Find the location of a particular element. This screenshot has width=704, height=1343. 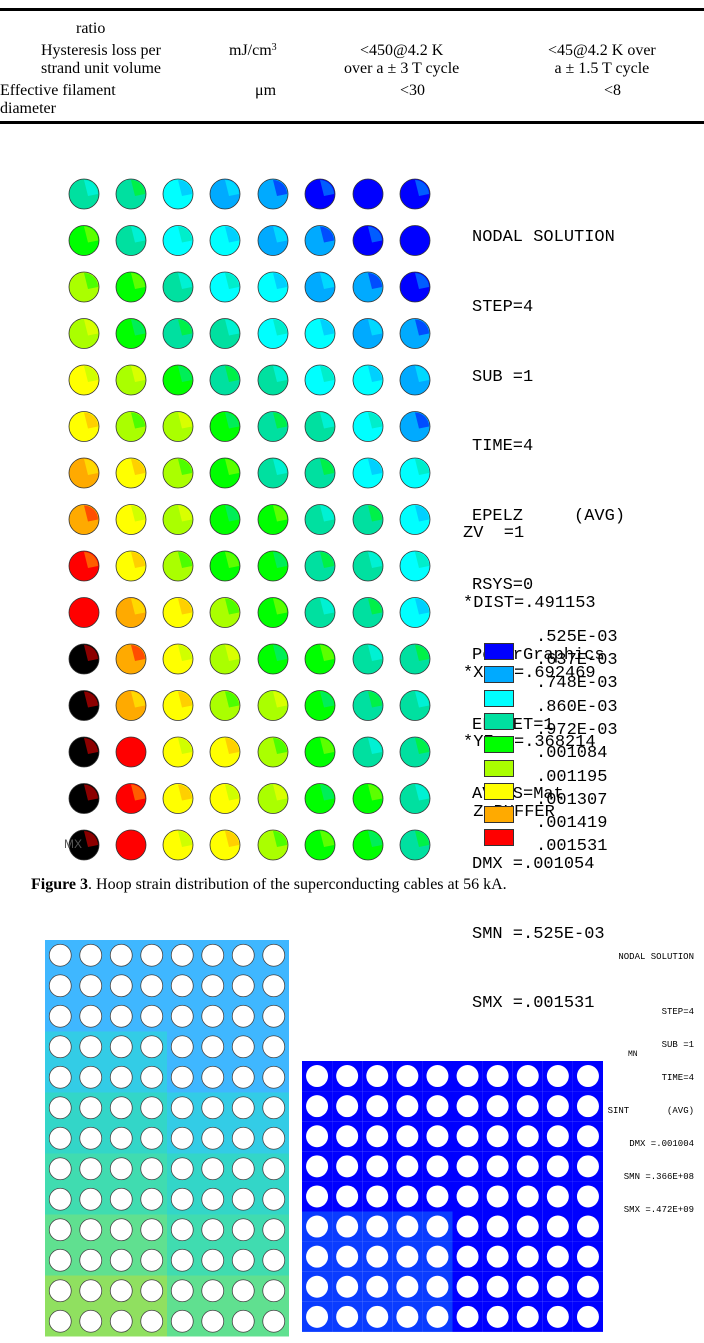

table-param-hysteresis: Hysteresis loss per strand unit volume is located at coordinates (101, 59).